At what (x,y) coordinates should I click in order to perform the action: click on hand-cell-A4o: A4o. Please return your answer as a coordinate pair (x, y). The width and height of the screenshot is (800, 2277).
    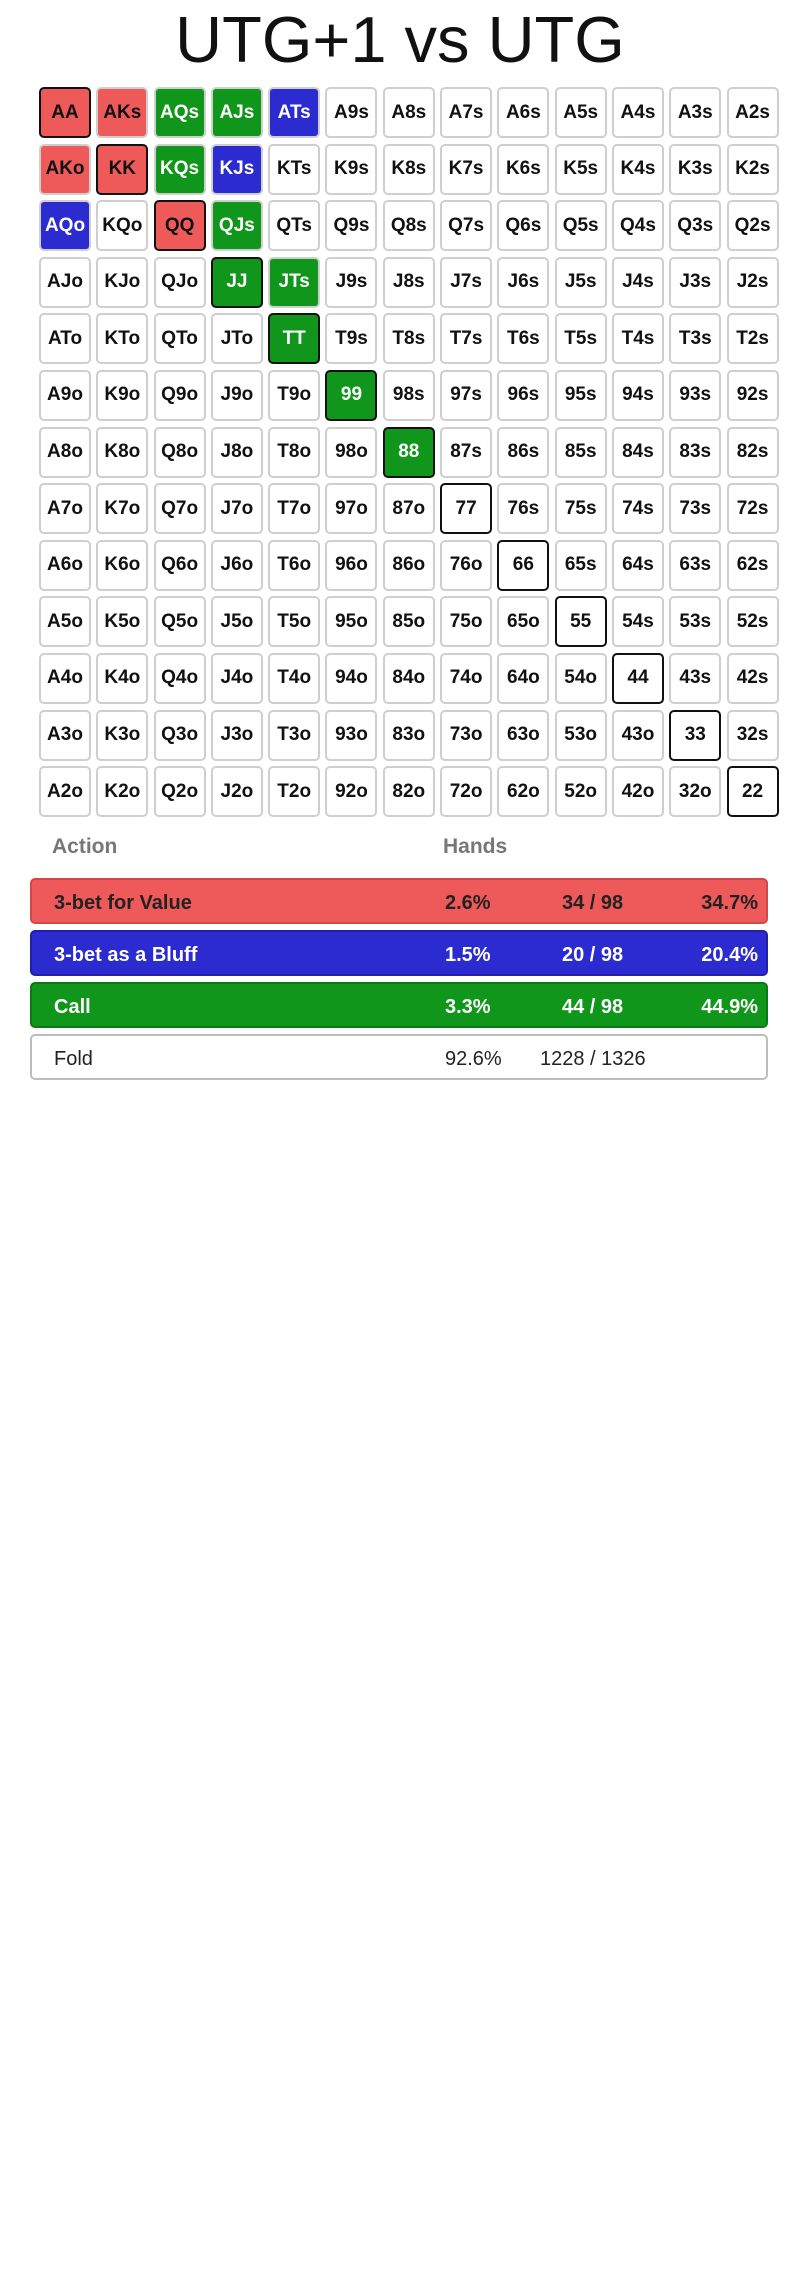
    Looking at the image, I should click on (65, 678).